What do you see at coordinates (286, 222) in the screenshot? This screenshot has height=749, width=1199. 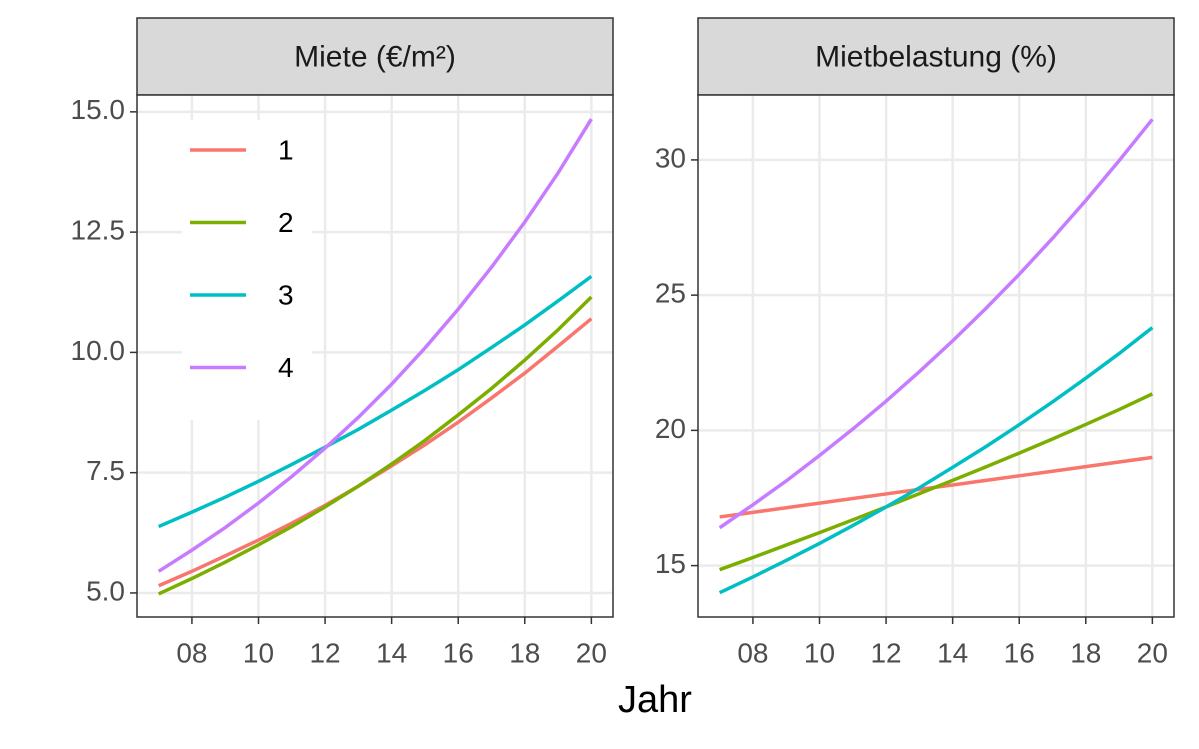 I see `legend-label: 2` at bounding box center [286, 222].